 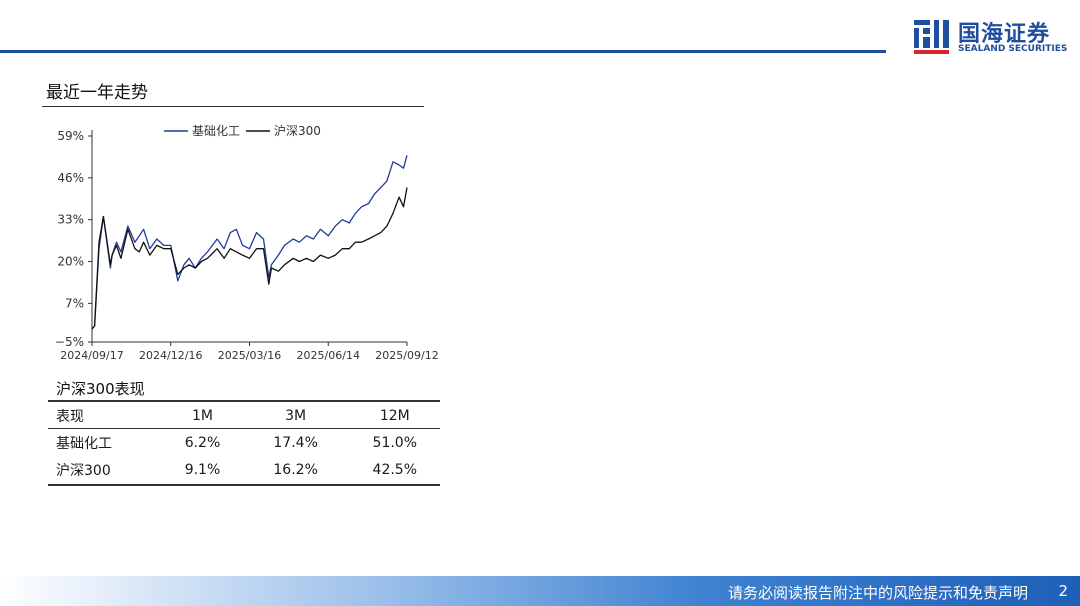 I want to click on brand-logo: 国海证券 SEALAND SECURITIES, so click(x=992, y=36).